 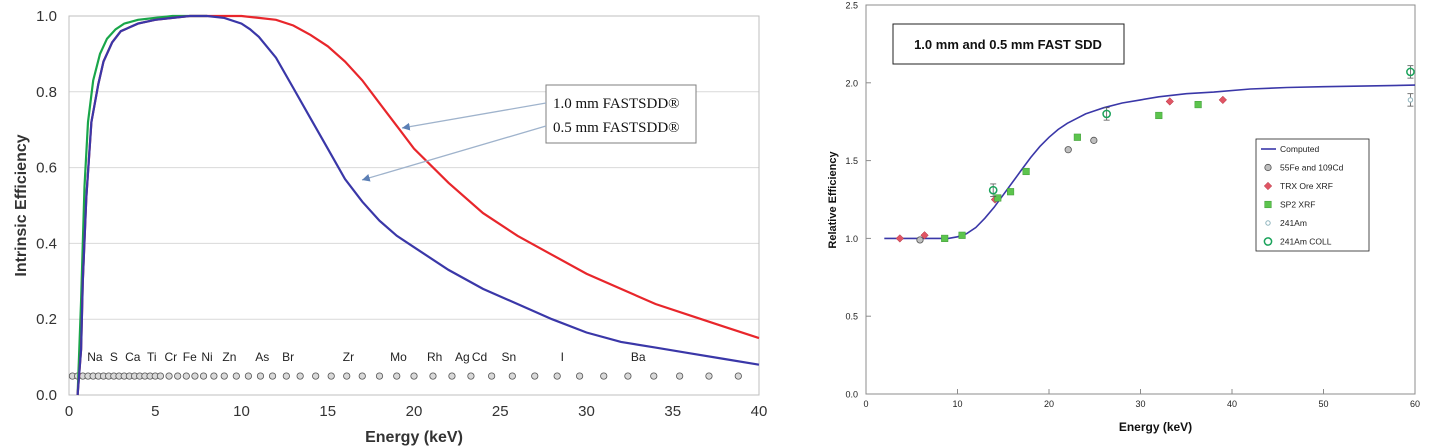 I want to click on element-label: Ca, so click(x=133, y=357).